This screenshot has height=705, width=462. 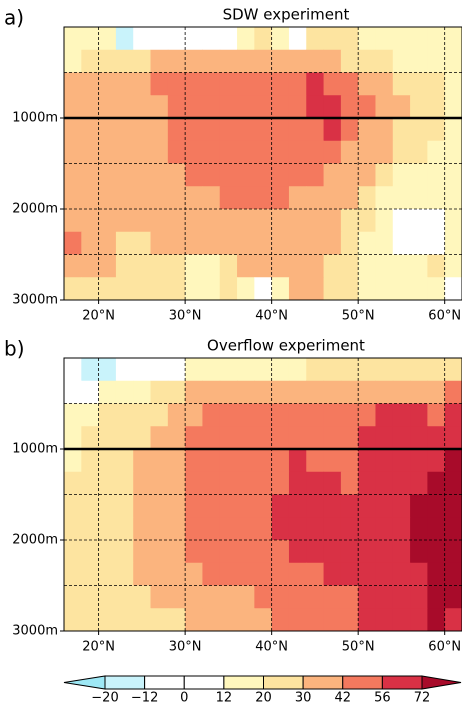 What do you see at coordinates (342, 698) in the screenshot?
I see `colorbar-label: 42` at bounding box center [342, 698].